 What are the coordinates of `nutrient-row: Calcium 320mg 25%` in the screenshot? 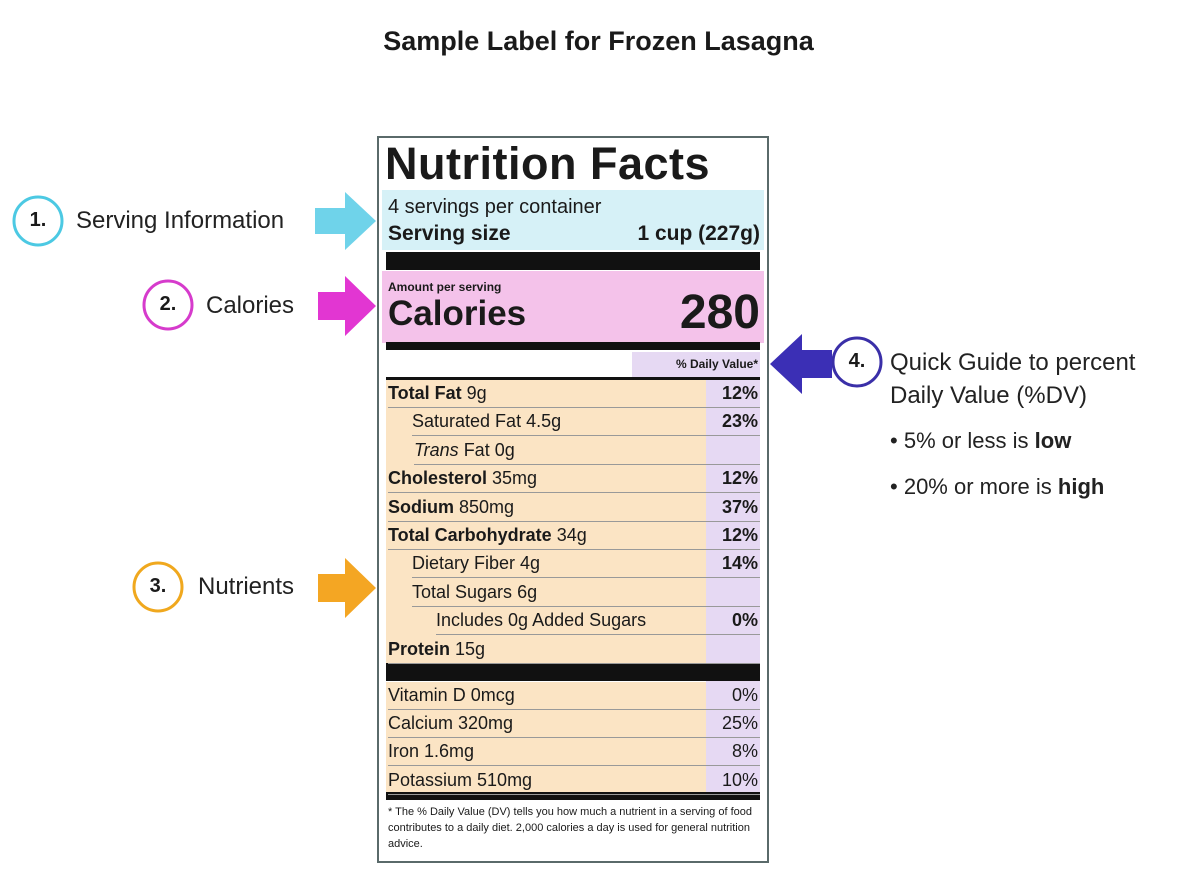 It's located at (574, 723).